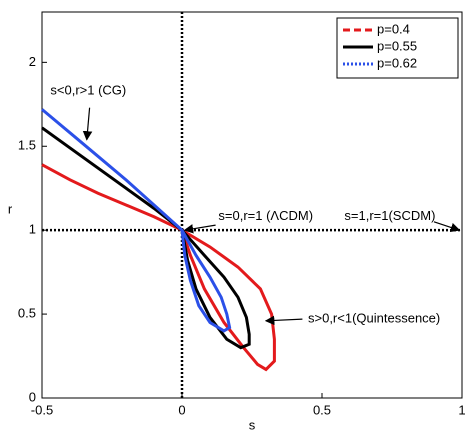 This screenshot has width=474, height=441. Describe the element at coordinates (27, 313) in the screenshot. I see `y-tick-label: 0.5` at that location.